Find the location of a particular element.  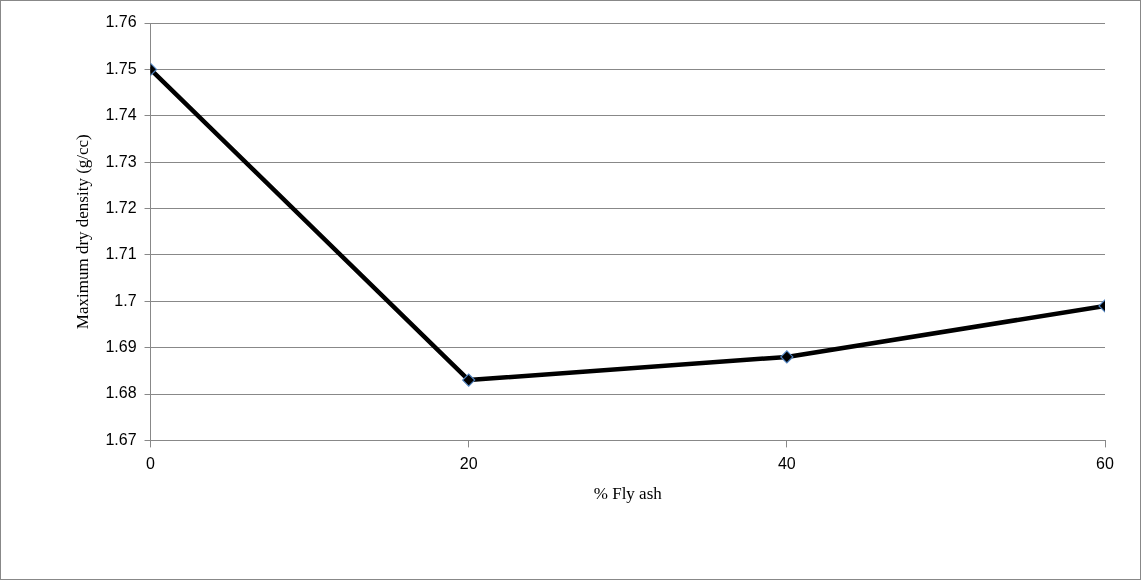

y-tick-label: 1.72 is located at coordinates (121, 207).